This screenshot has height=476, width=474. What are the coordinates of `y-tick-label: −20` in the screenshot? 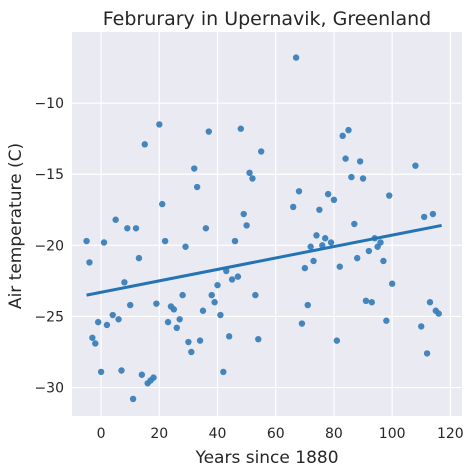 It's located at (49, 246).